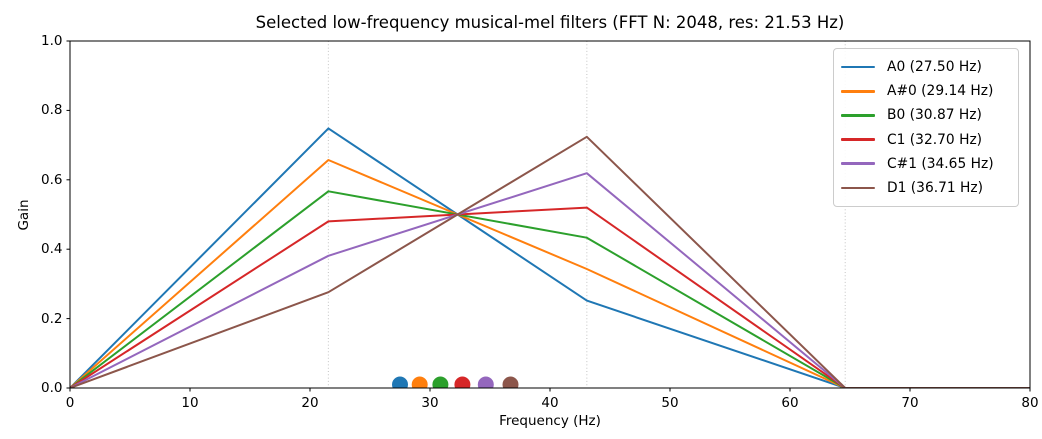 The height and width of the screenshot is (439, 1042). Describe the element at coordinates (24, 215) in the screenshot. I see `y-axis-label: Gain` at that location.